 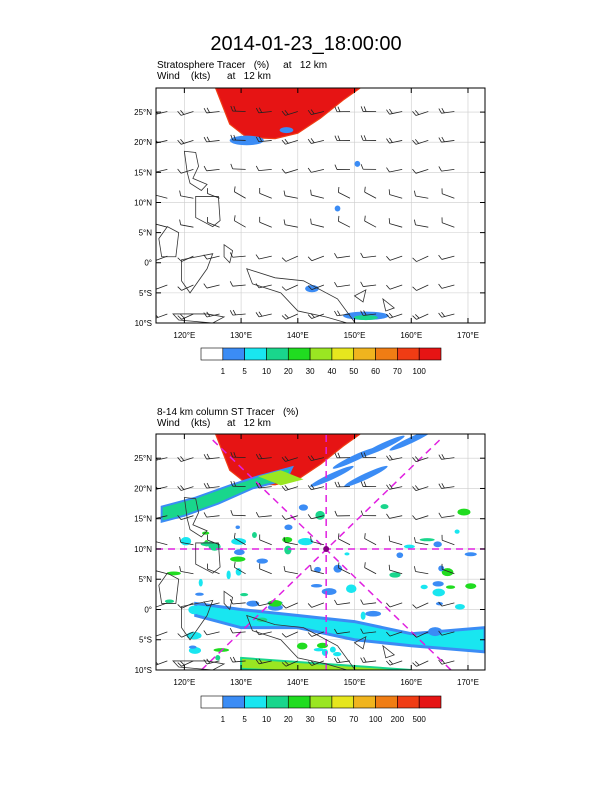 I want to click on y-tick-label: 20°N, so click(x=143, y=488).